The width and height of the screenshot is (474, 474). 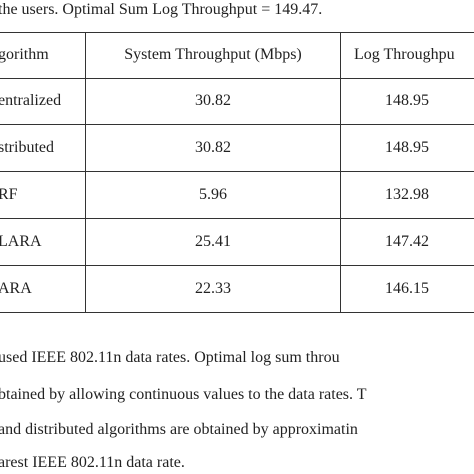 I want to click on note-line: arest IEEE 802.11n data rate., so click(x=92, y=462).